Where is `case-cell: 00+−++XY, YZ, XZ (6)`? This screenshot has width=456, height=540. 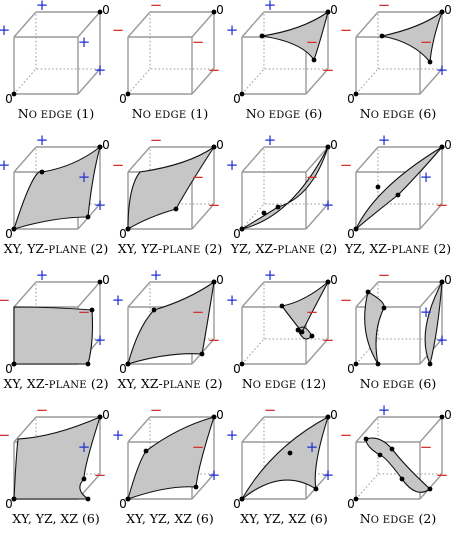 case-cell: 00+−++XY, YZ, XZ (6) is located at coordinates (282, 463).